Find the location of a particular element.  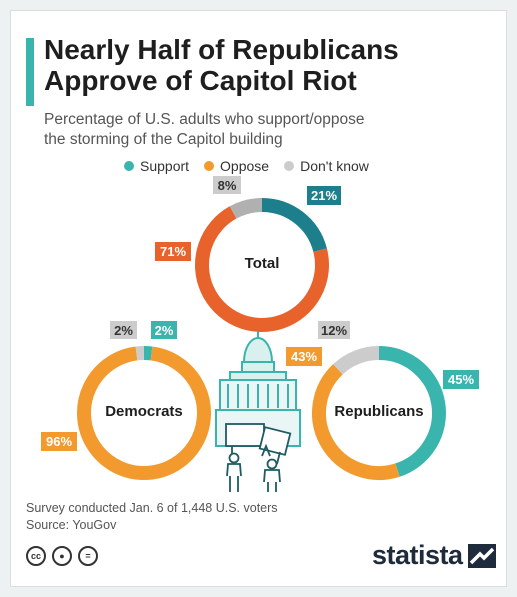

legend-swatch-dont-know is located at coordinates (289, 166).